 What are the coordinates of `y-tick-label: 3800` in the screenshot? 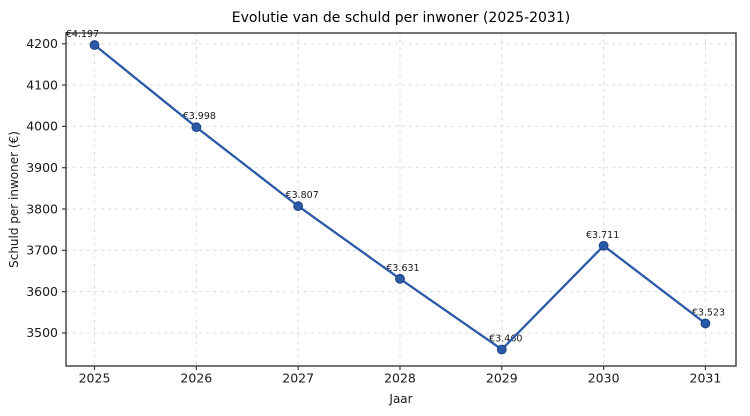 It's located at (42, 208).